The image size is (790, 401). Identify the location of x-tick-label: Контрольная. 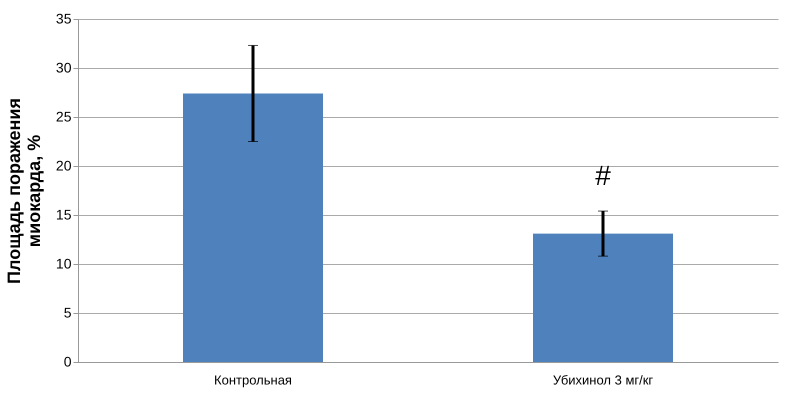
(253, 380).